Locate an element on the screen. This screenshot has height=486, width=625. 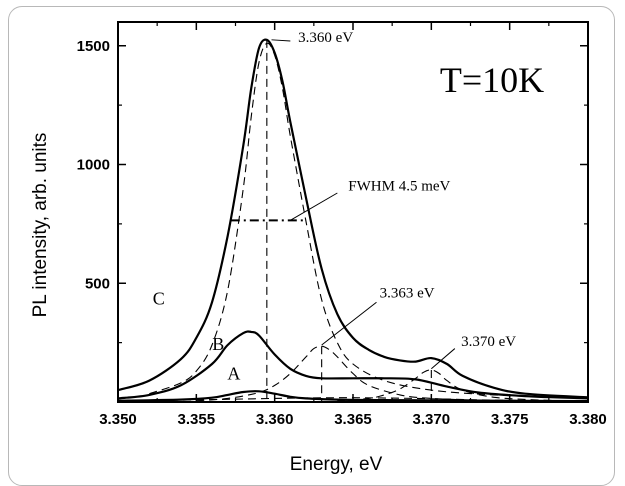
curve-label-a: A is located at coordinates (233, 373).